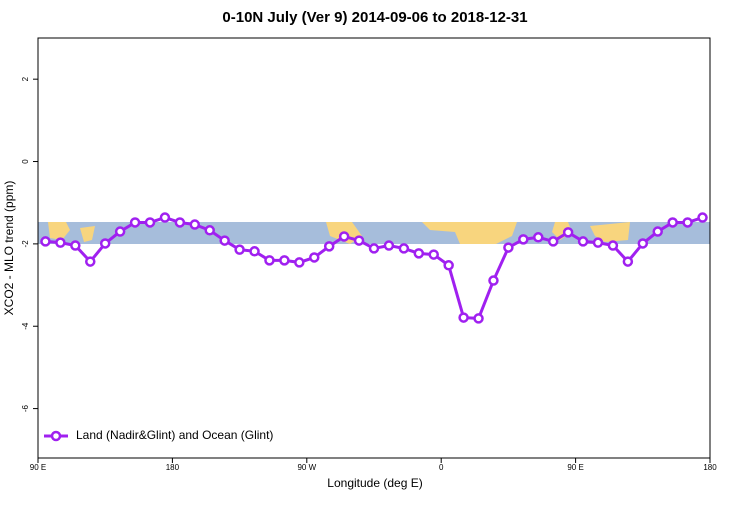 The height and width of the screenshot is (505, 750). Describe the element at coordinates (9, 248) in the screenshot. I see `y-axis-label: XCO2 - MLO trend (ppm)` at that location.